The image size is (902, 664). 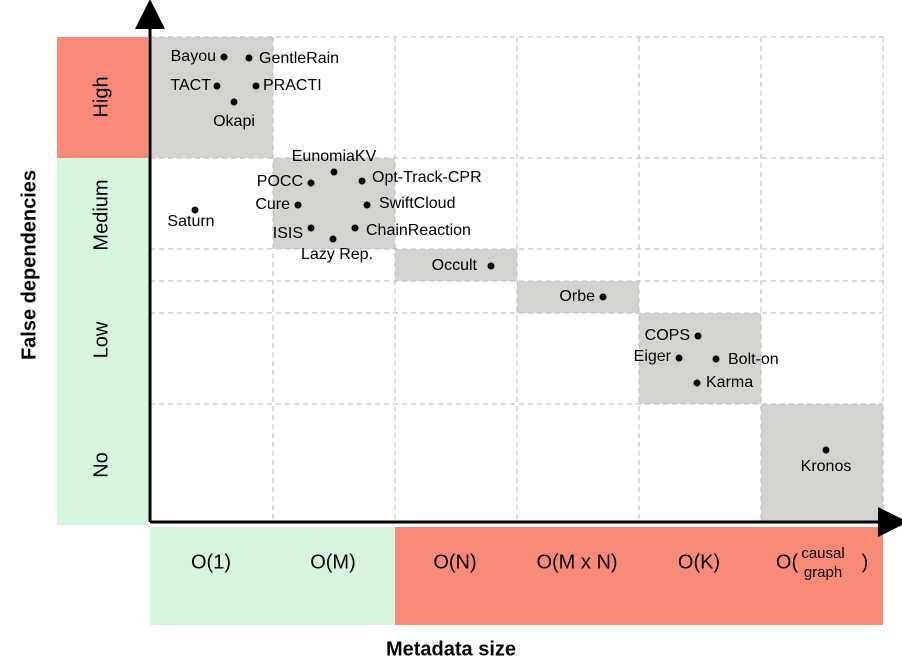 I want to click on system-label: COPS, so click(x=667, y=335).